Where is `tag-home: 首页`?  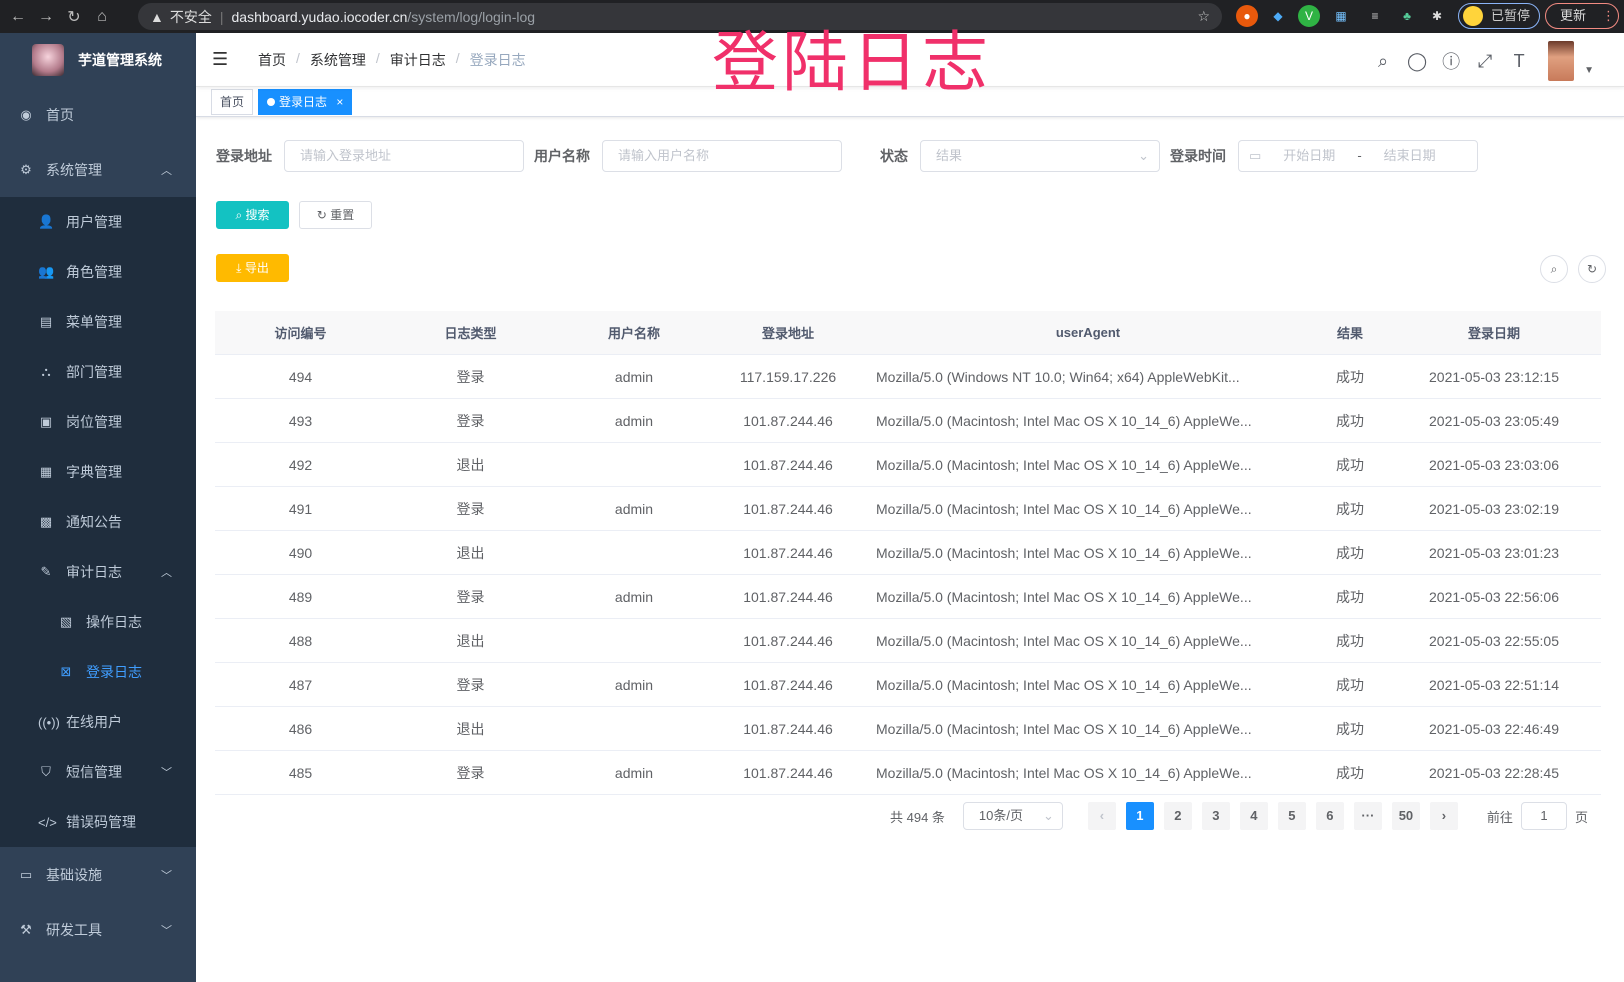 tag-home: 首页 is located at coordinates (232, 101).